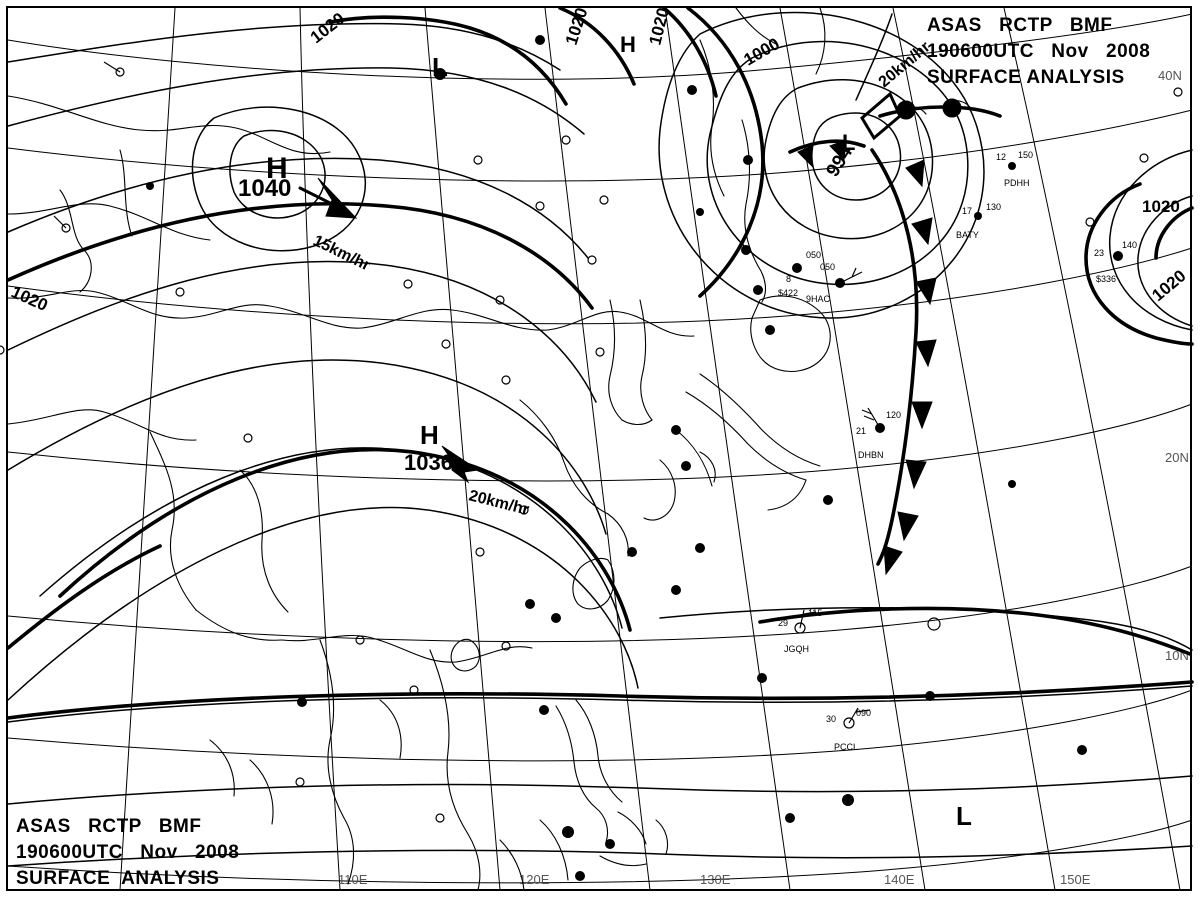  Describe the element at coordinates (800, 631) in the screenshot. I see `station-plot: 115 29 JGQH` at that location.